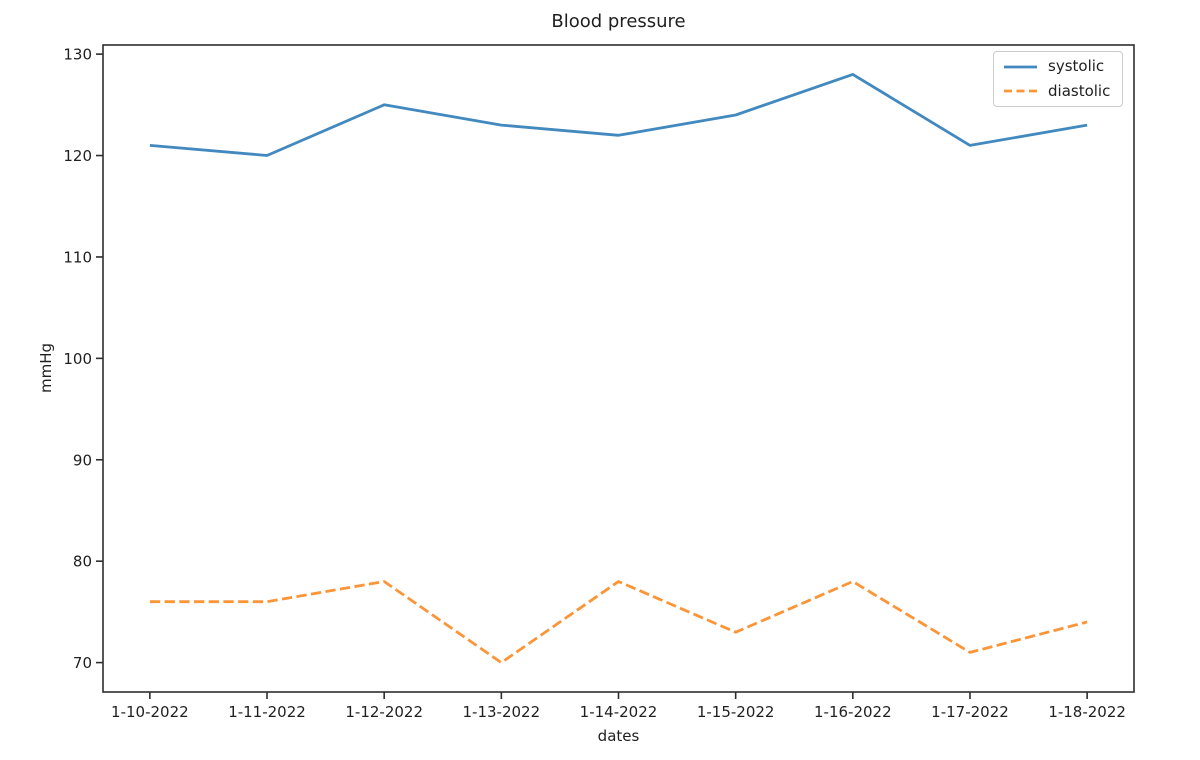 The image size is (1200, 760). I want to click on y-tick-label: 120, so click(77, 156).